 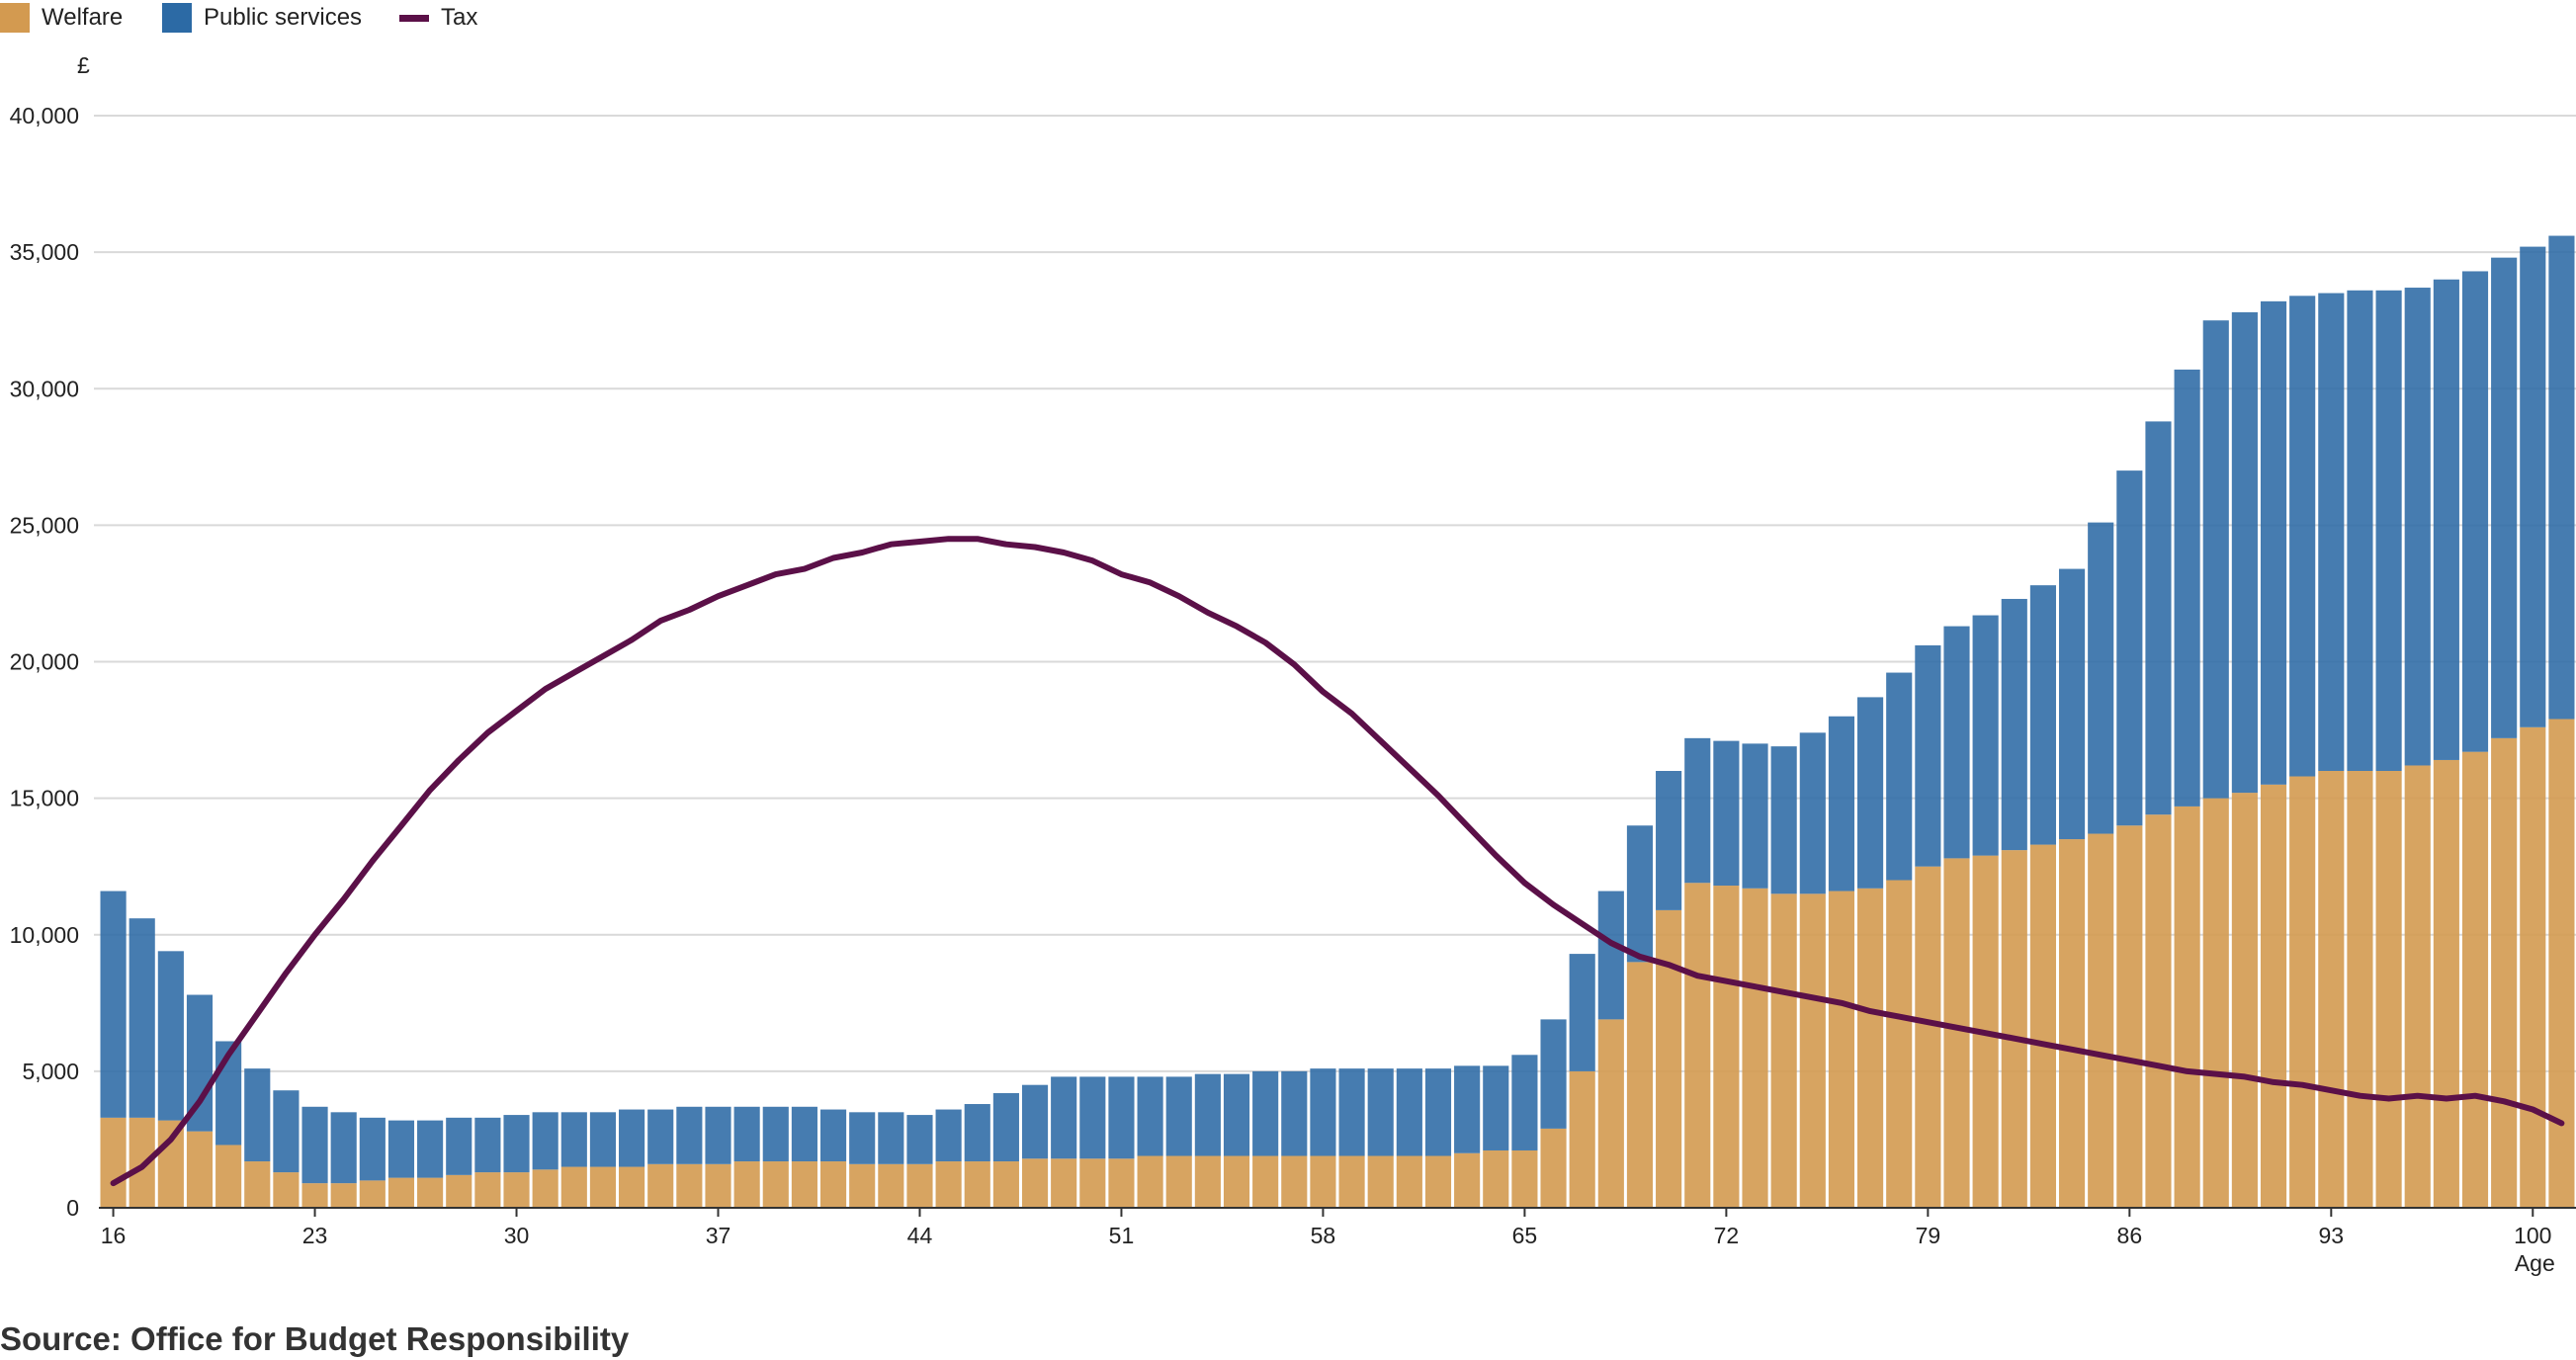 What do you see at coordinates (1122, 1235) in the screenshot?
I see `x-tick-label: 51` at bounding box center [1122, 1235].